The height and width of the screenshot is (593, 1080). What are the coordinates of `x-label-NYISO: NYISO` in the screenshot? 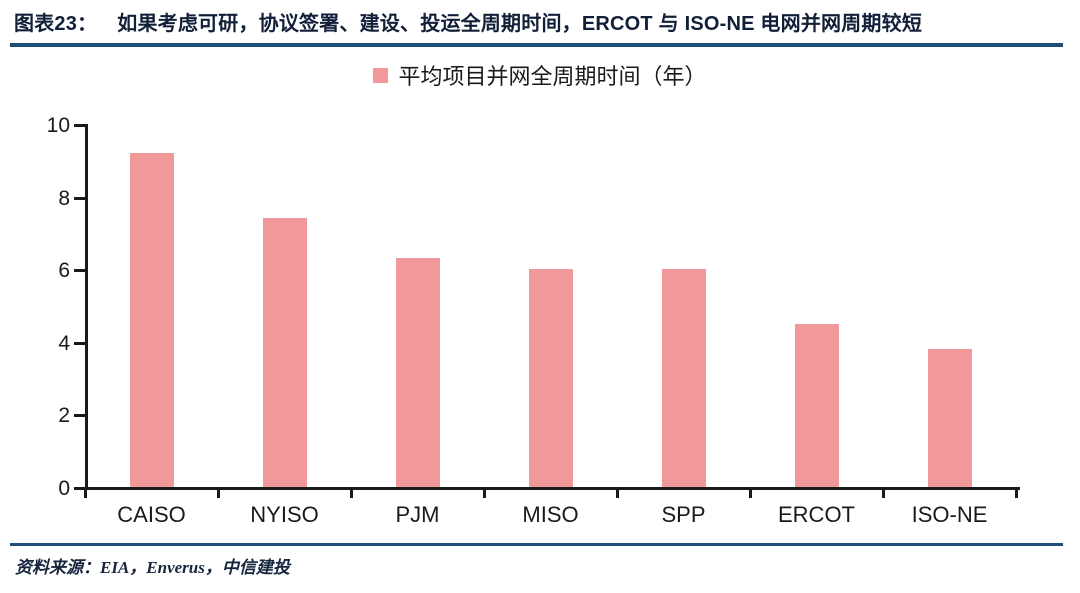 It's located at (284, 514).